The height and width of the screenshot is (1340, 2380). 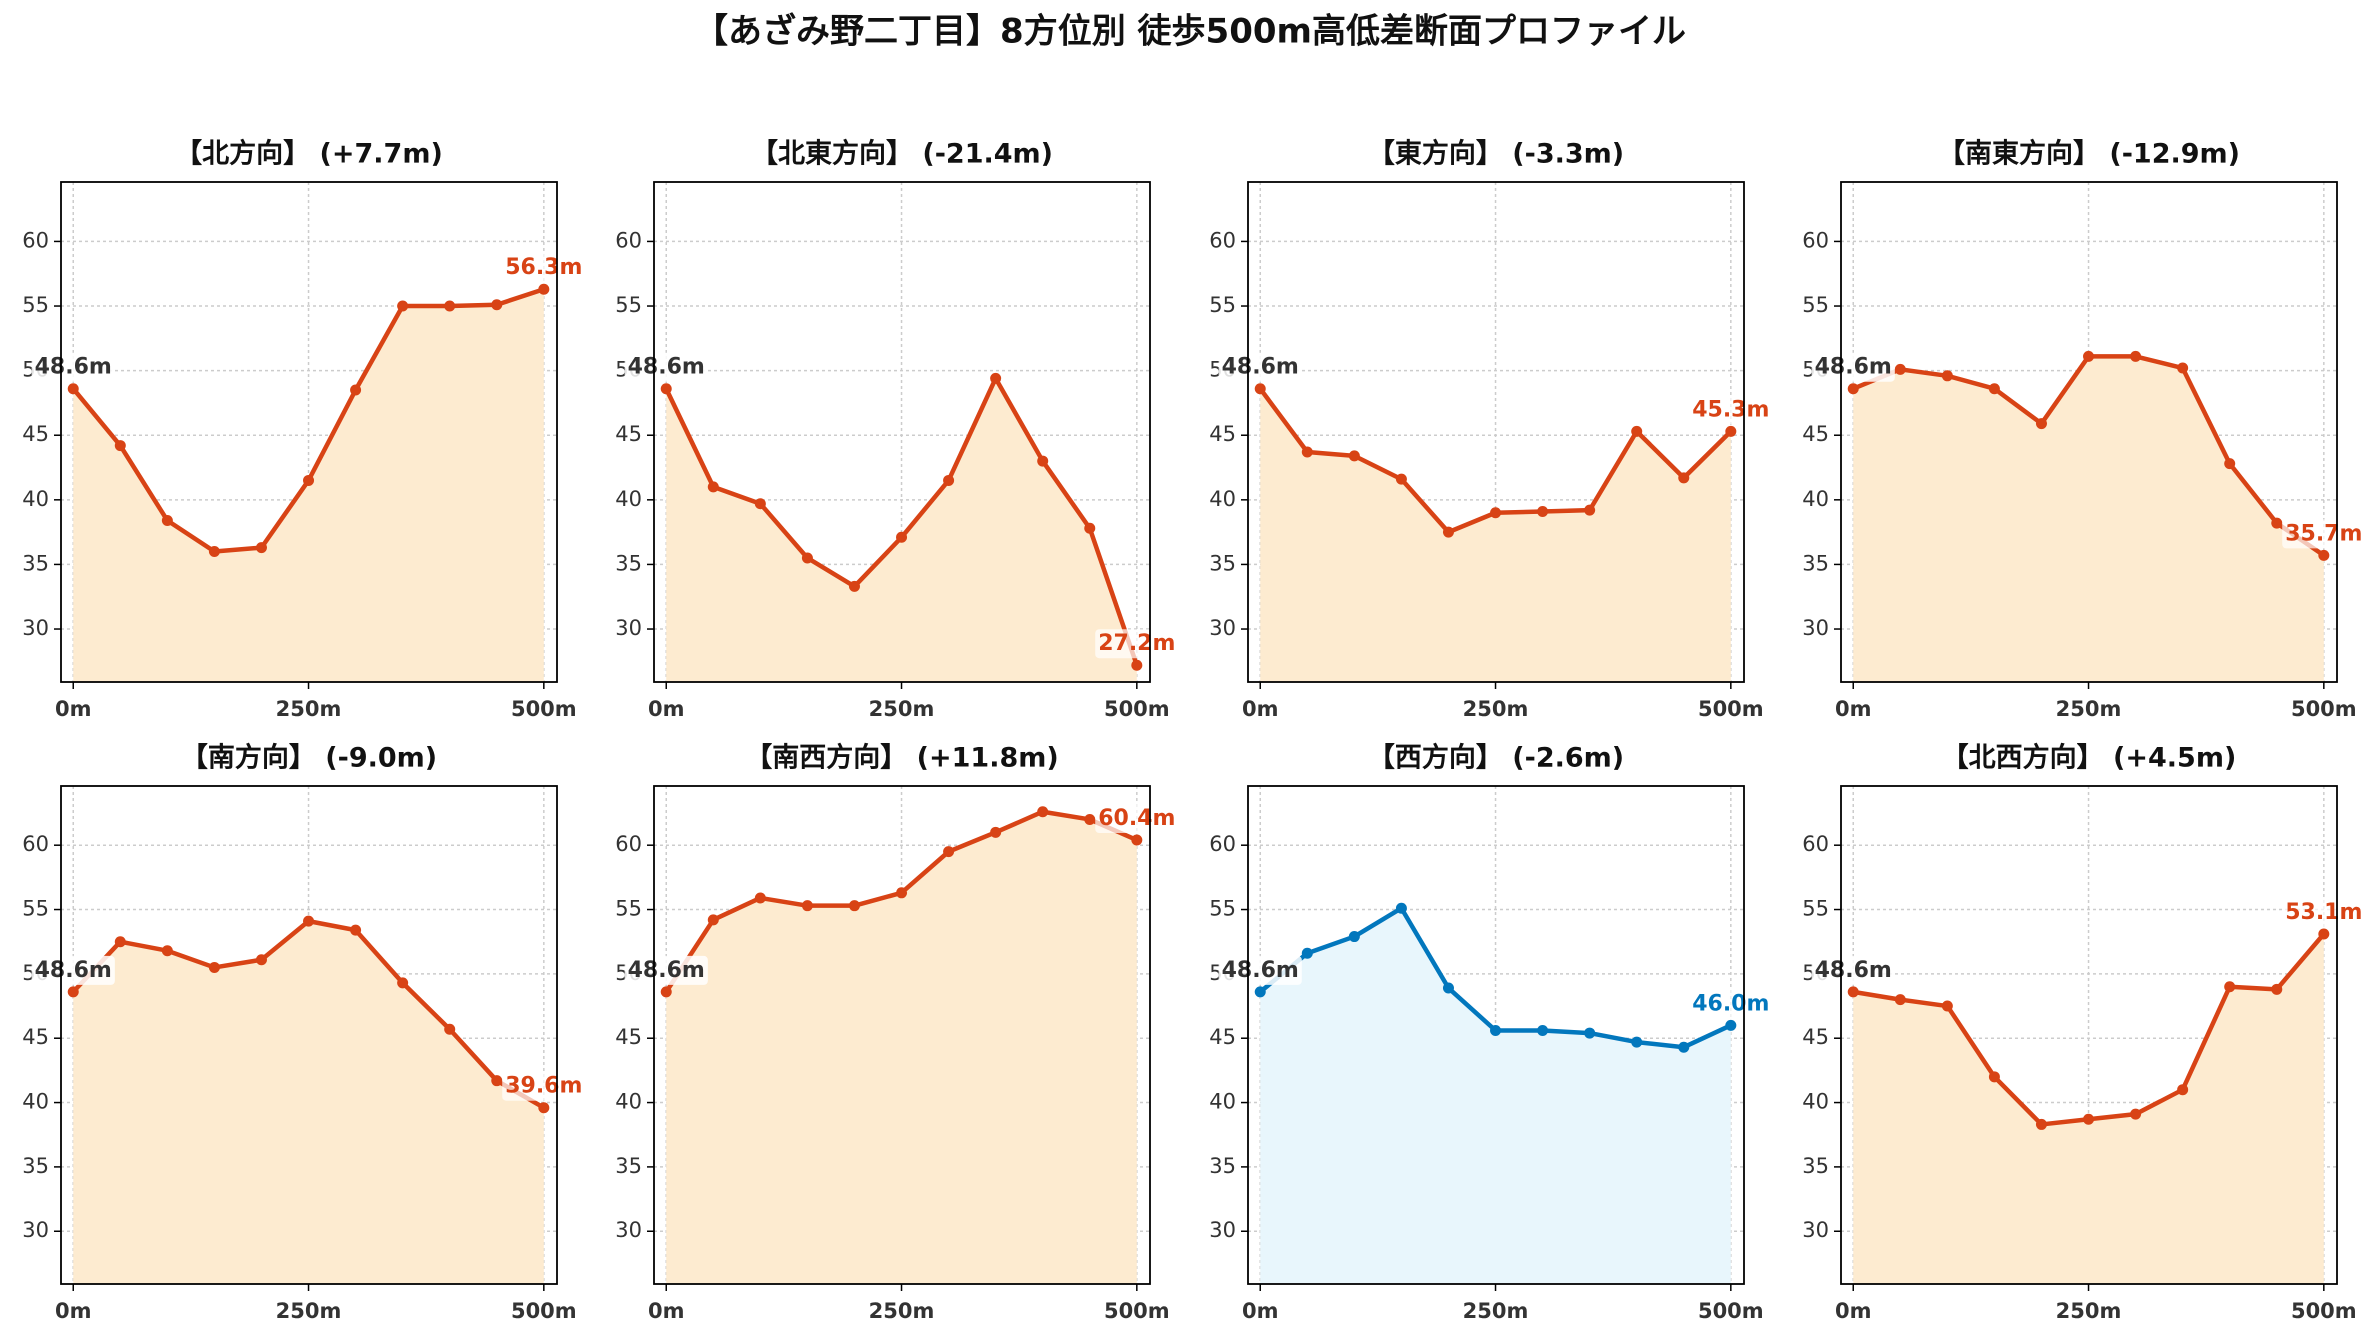 What do you see at coordinates (902, 154) in the screenshot?
I see `subplot-title: 【北東方向】 (-21.4m)` at bounding box center [902, 154].